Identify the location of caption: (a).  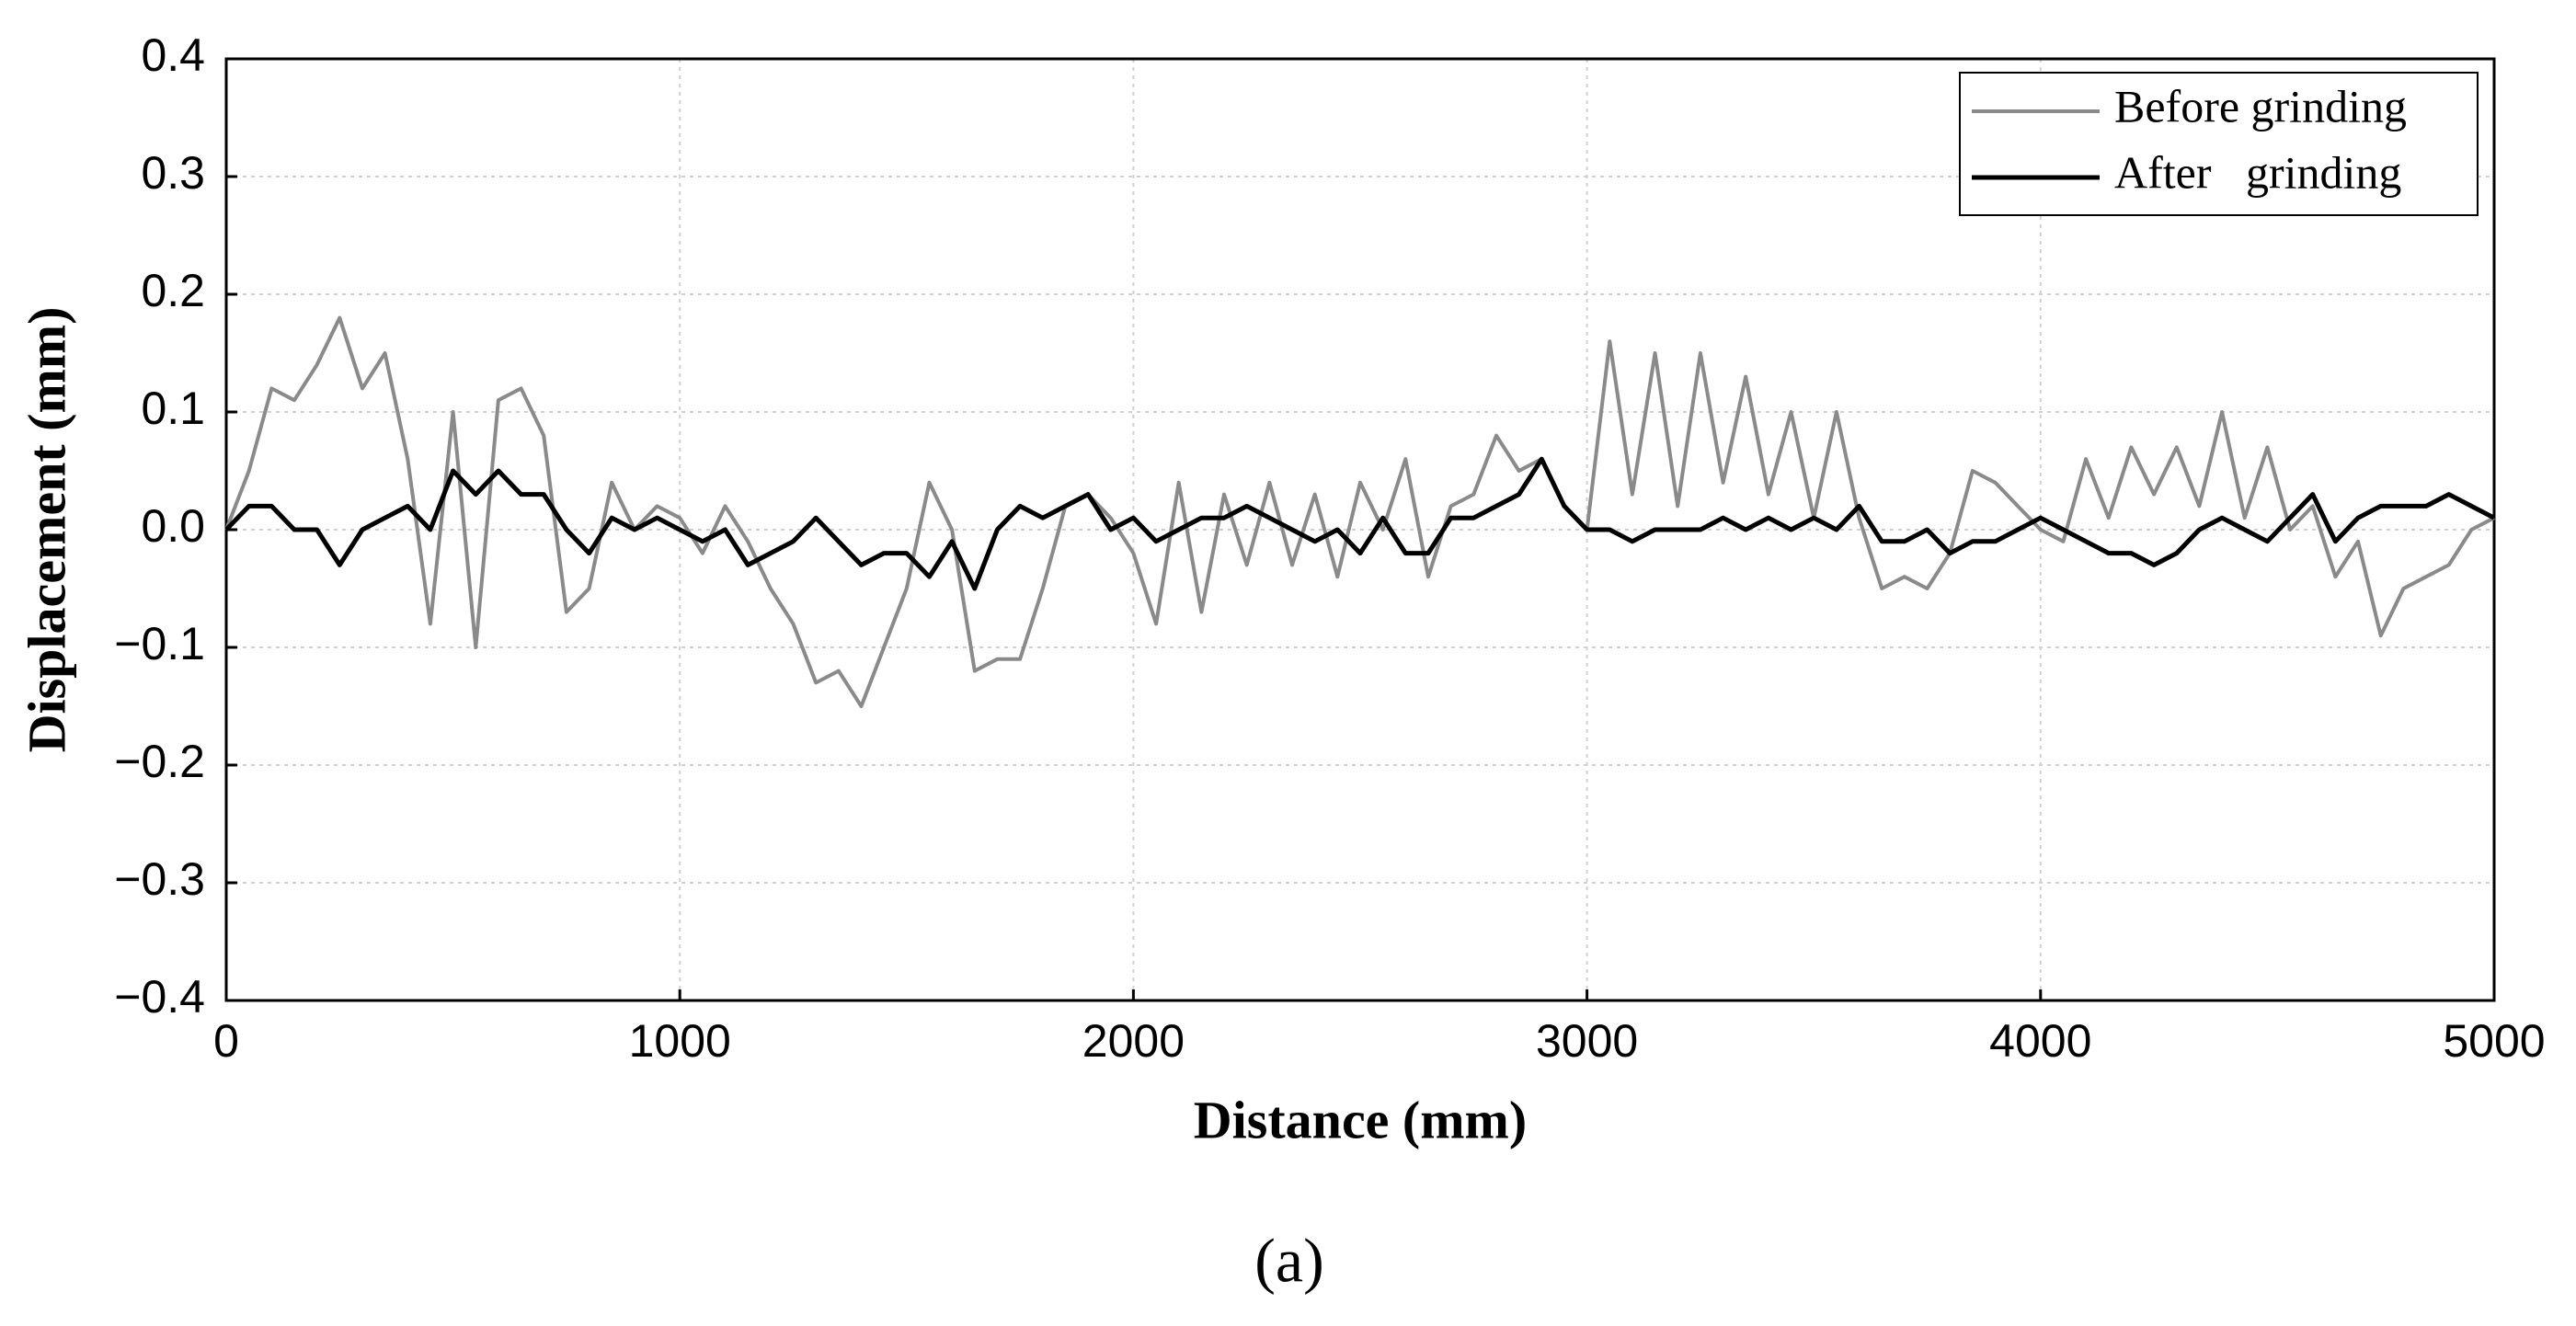
(1289, 1261).